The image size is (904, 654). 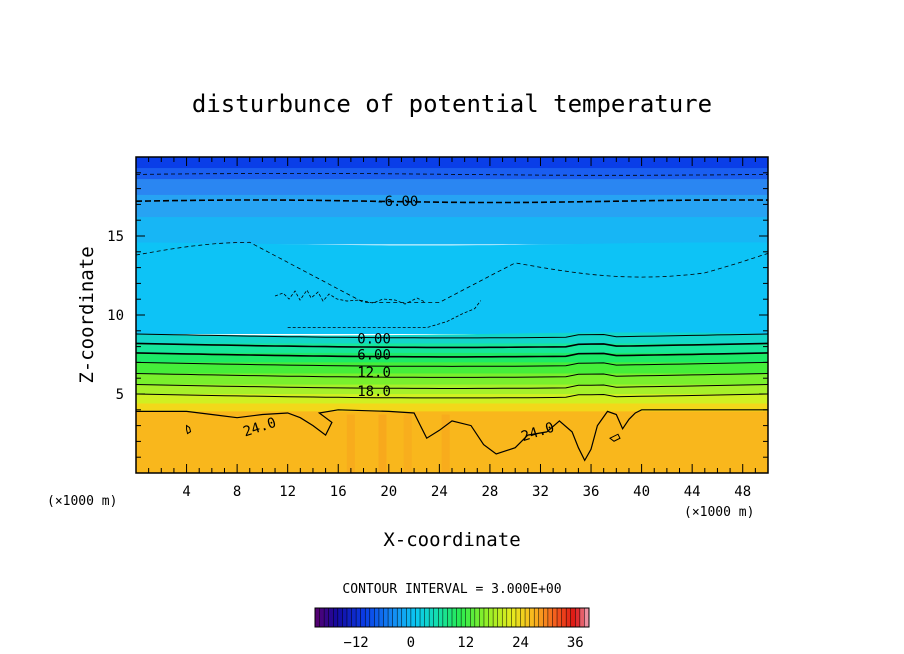 What do you see at coordinates (120, 395) in the screenshot?
I see `y-tick-label: 5` at bounding box center [120, 395].